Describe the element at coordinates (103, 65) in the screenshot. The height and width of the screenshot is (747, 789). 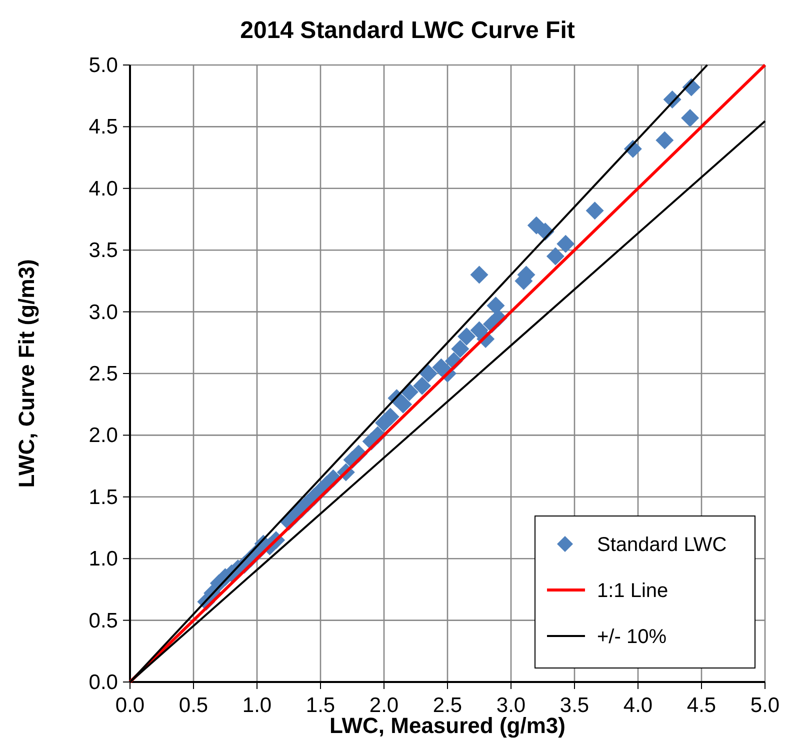
I see `y-tick-label: 5.0` at that location.